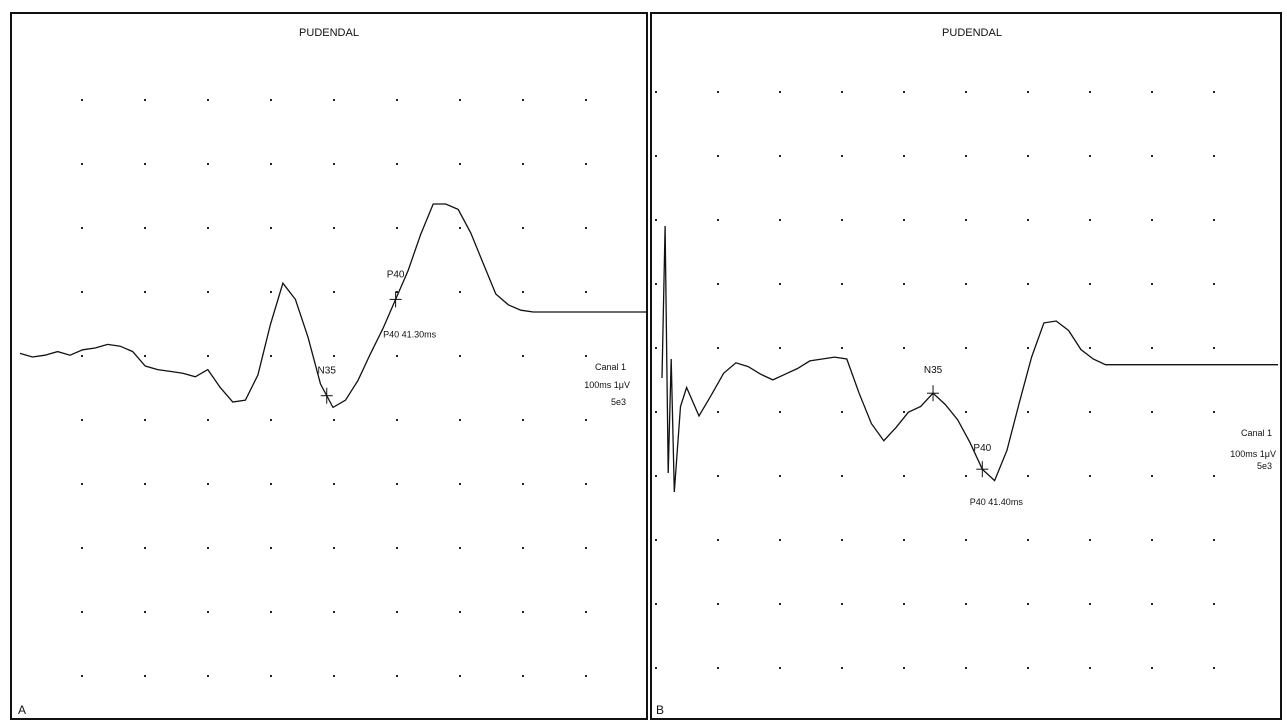 The image size is (1287, 722). Describe the element at coordinates (618, 402) in the screenshot. I see `channel-extra-a: 5e3` at that location.